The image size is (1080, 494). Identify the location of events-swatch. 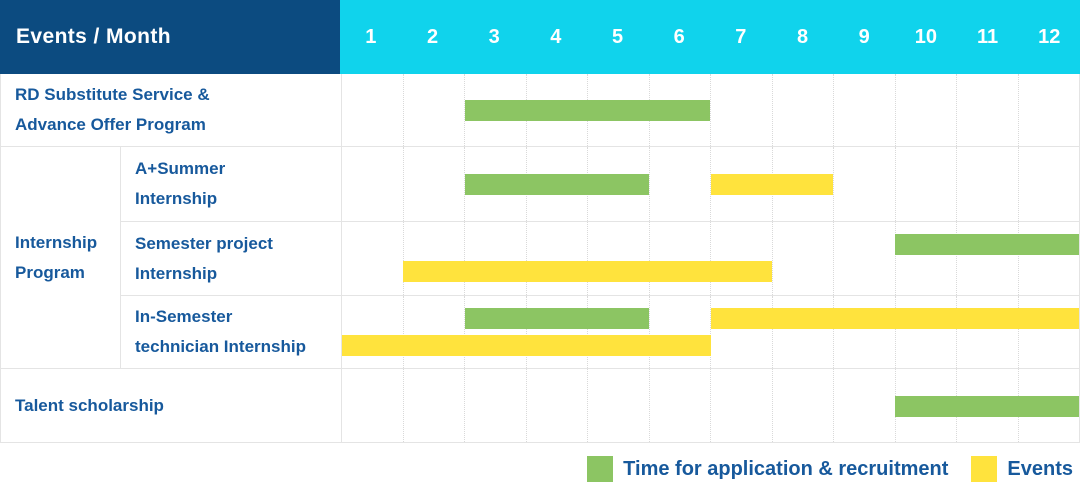
(984, 469).